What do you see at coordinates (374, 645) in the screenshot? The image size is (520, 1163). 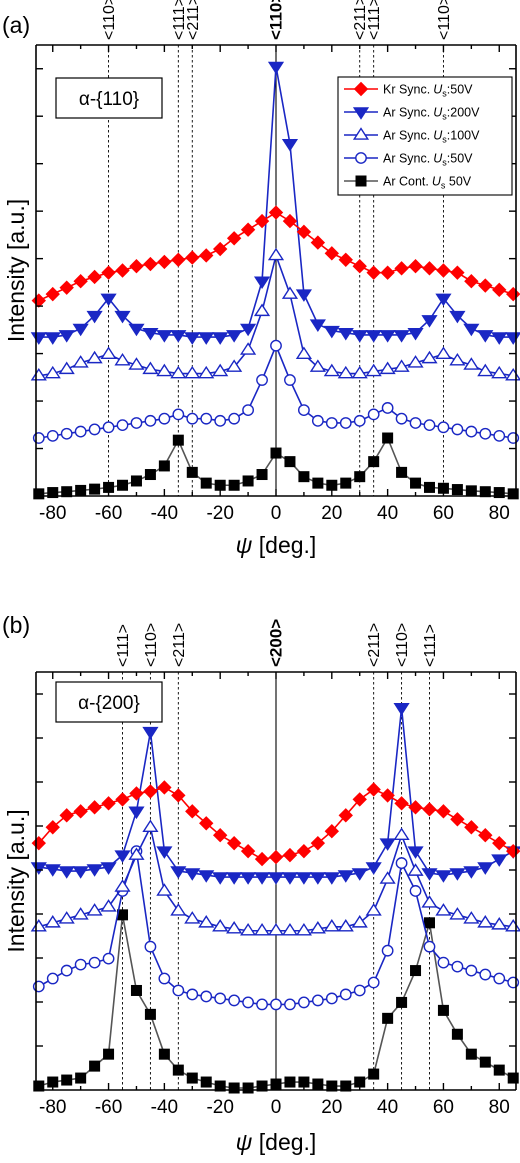 I see `direction-label: <211>` at bounding box center [374, 645].